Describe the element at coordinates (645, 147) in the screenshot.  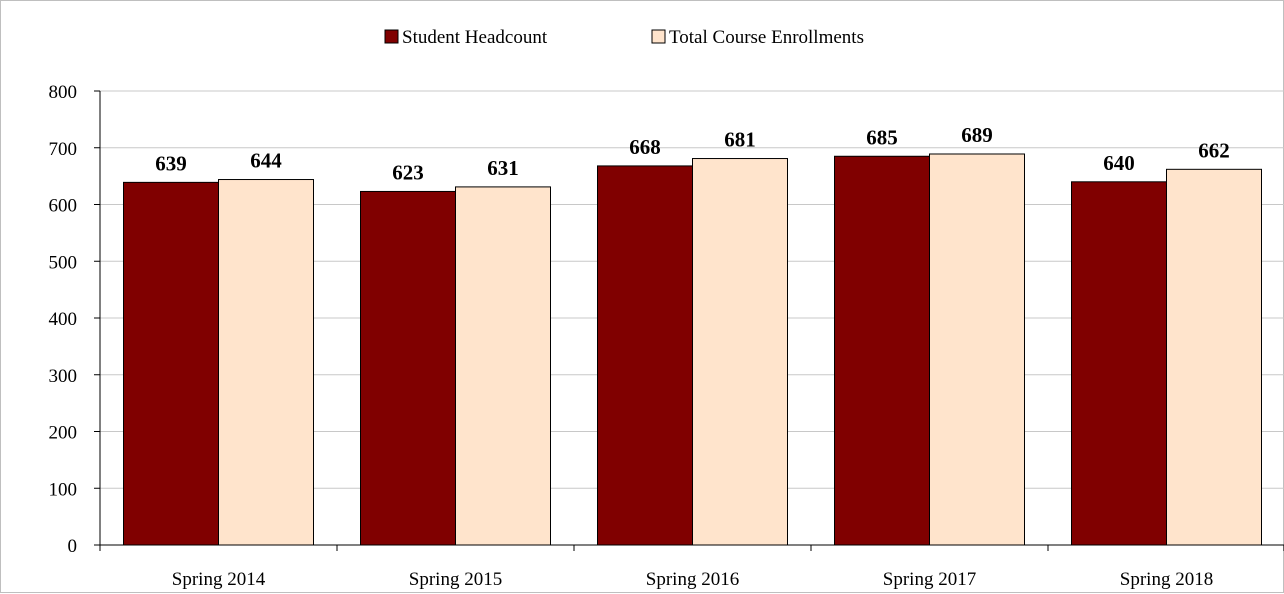
I see `data-label-student-headcount-spring-2016: 668` at that location.